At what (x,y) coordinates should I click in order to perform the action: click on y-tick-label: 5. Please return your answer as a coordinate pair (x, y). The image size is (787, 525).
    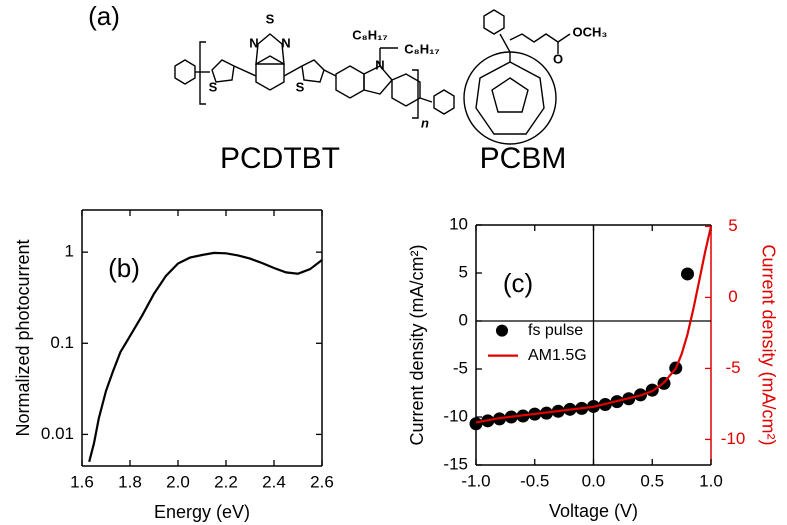
    Looking at the image, I should click on (463, 271).